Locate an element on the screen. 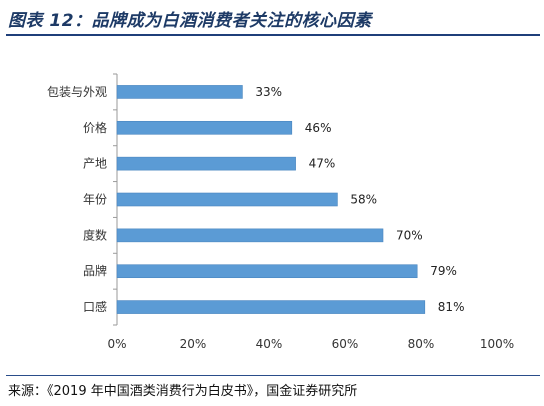 The image size is (544, 406). value-label: 47% is located at coordinates (322, 164).